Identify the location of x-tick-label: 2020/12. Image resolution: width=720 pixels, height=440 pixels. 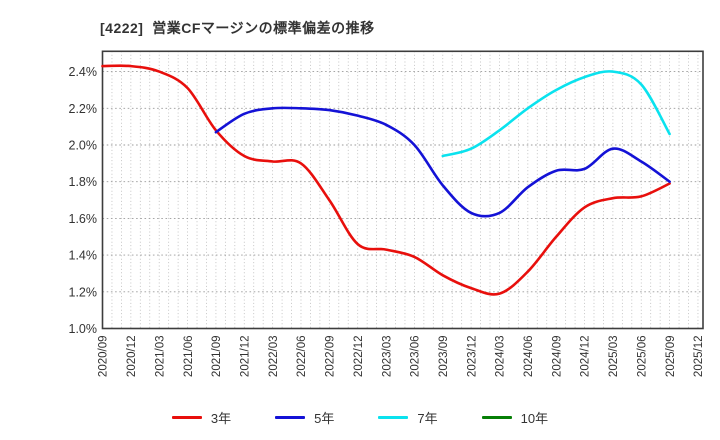
(132, 357).